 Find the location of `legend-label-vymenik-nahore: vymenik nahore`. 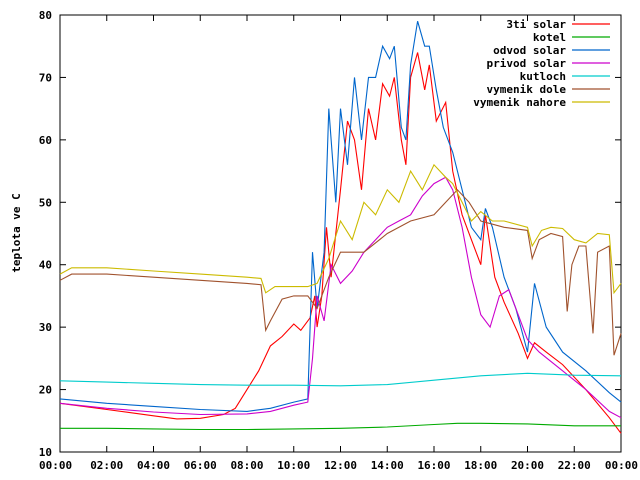

legend-label-vymenik-nahore: vymenik nahore is located at coordinates (519, 102).